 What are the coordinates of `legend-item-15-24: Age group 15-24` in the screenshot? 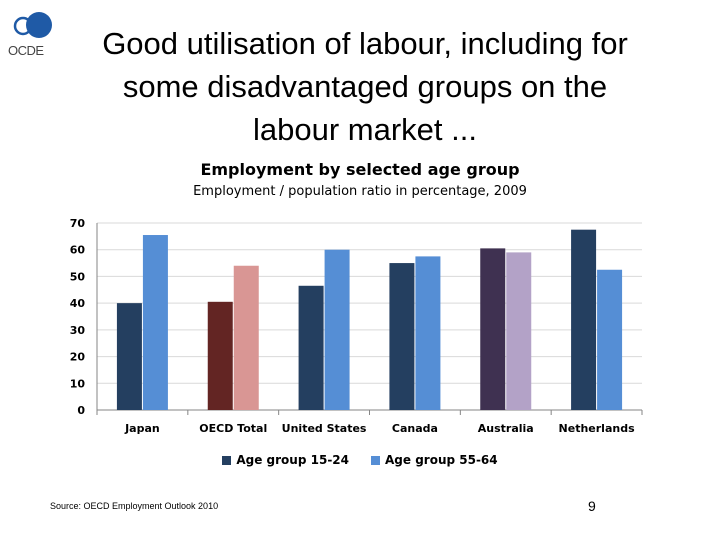 It's located at (285, 460).